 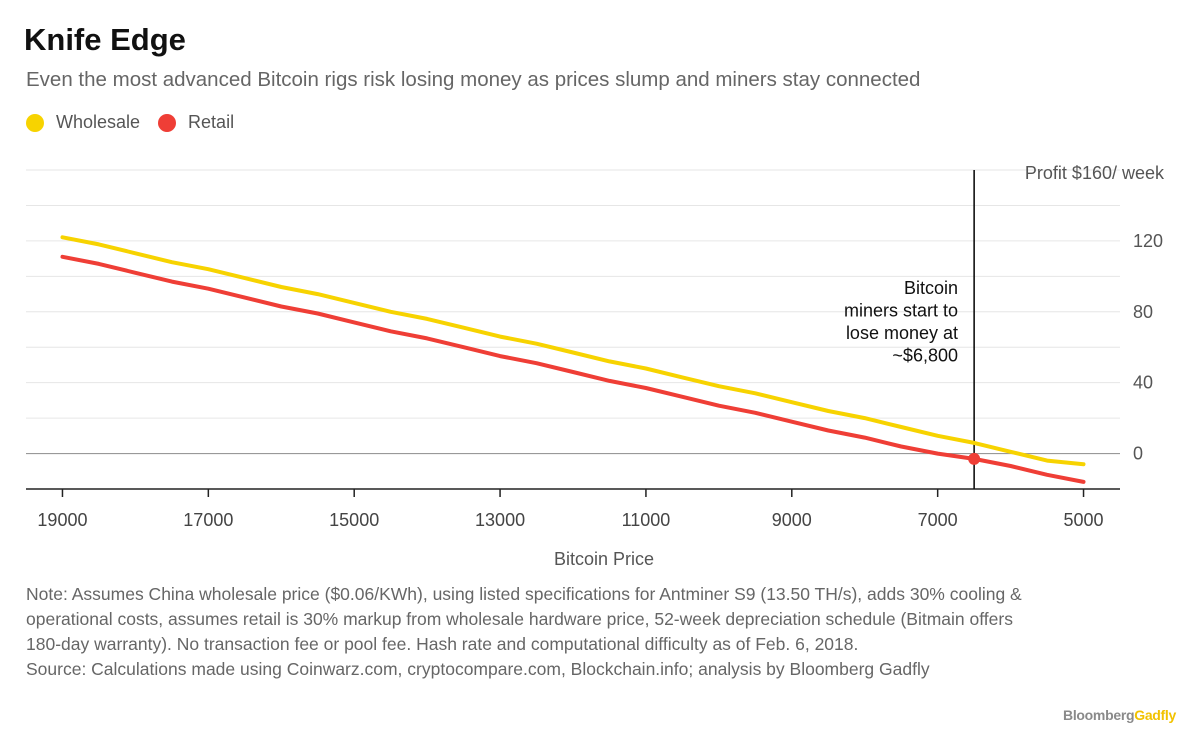 I want to click on x-tick-label: 5000, so click(x=1084, y=520).